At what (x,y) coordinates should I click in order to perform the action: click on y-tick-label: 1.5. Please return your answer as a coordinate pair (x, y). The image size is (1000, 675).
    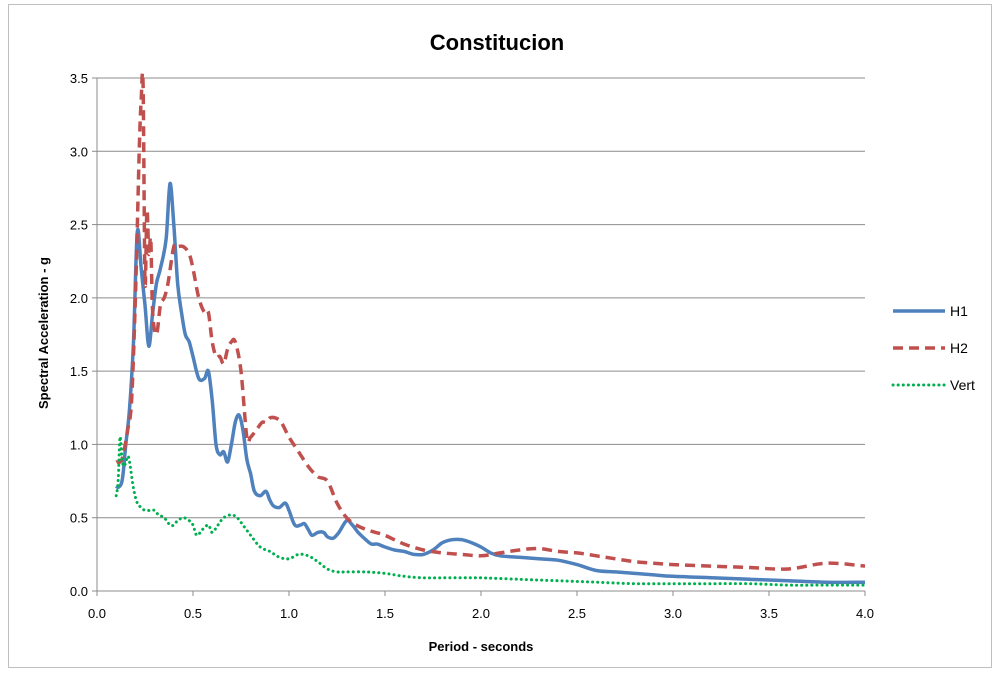
    Looking at the image, I should click on (79, 371).